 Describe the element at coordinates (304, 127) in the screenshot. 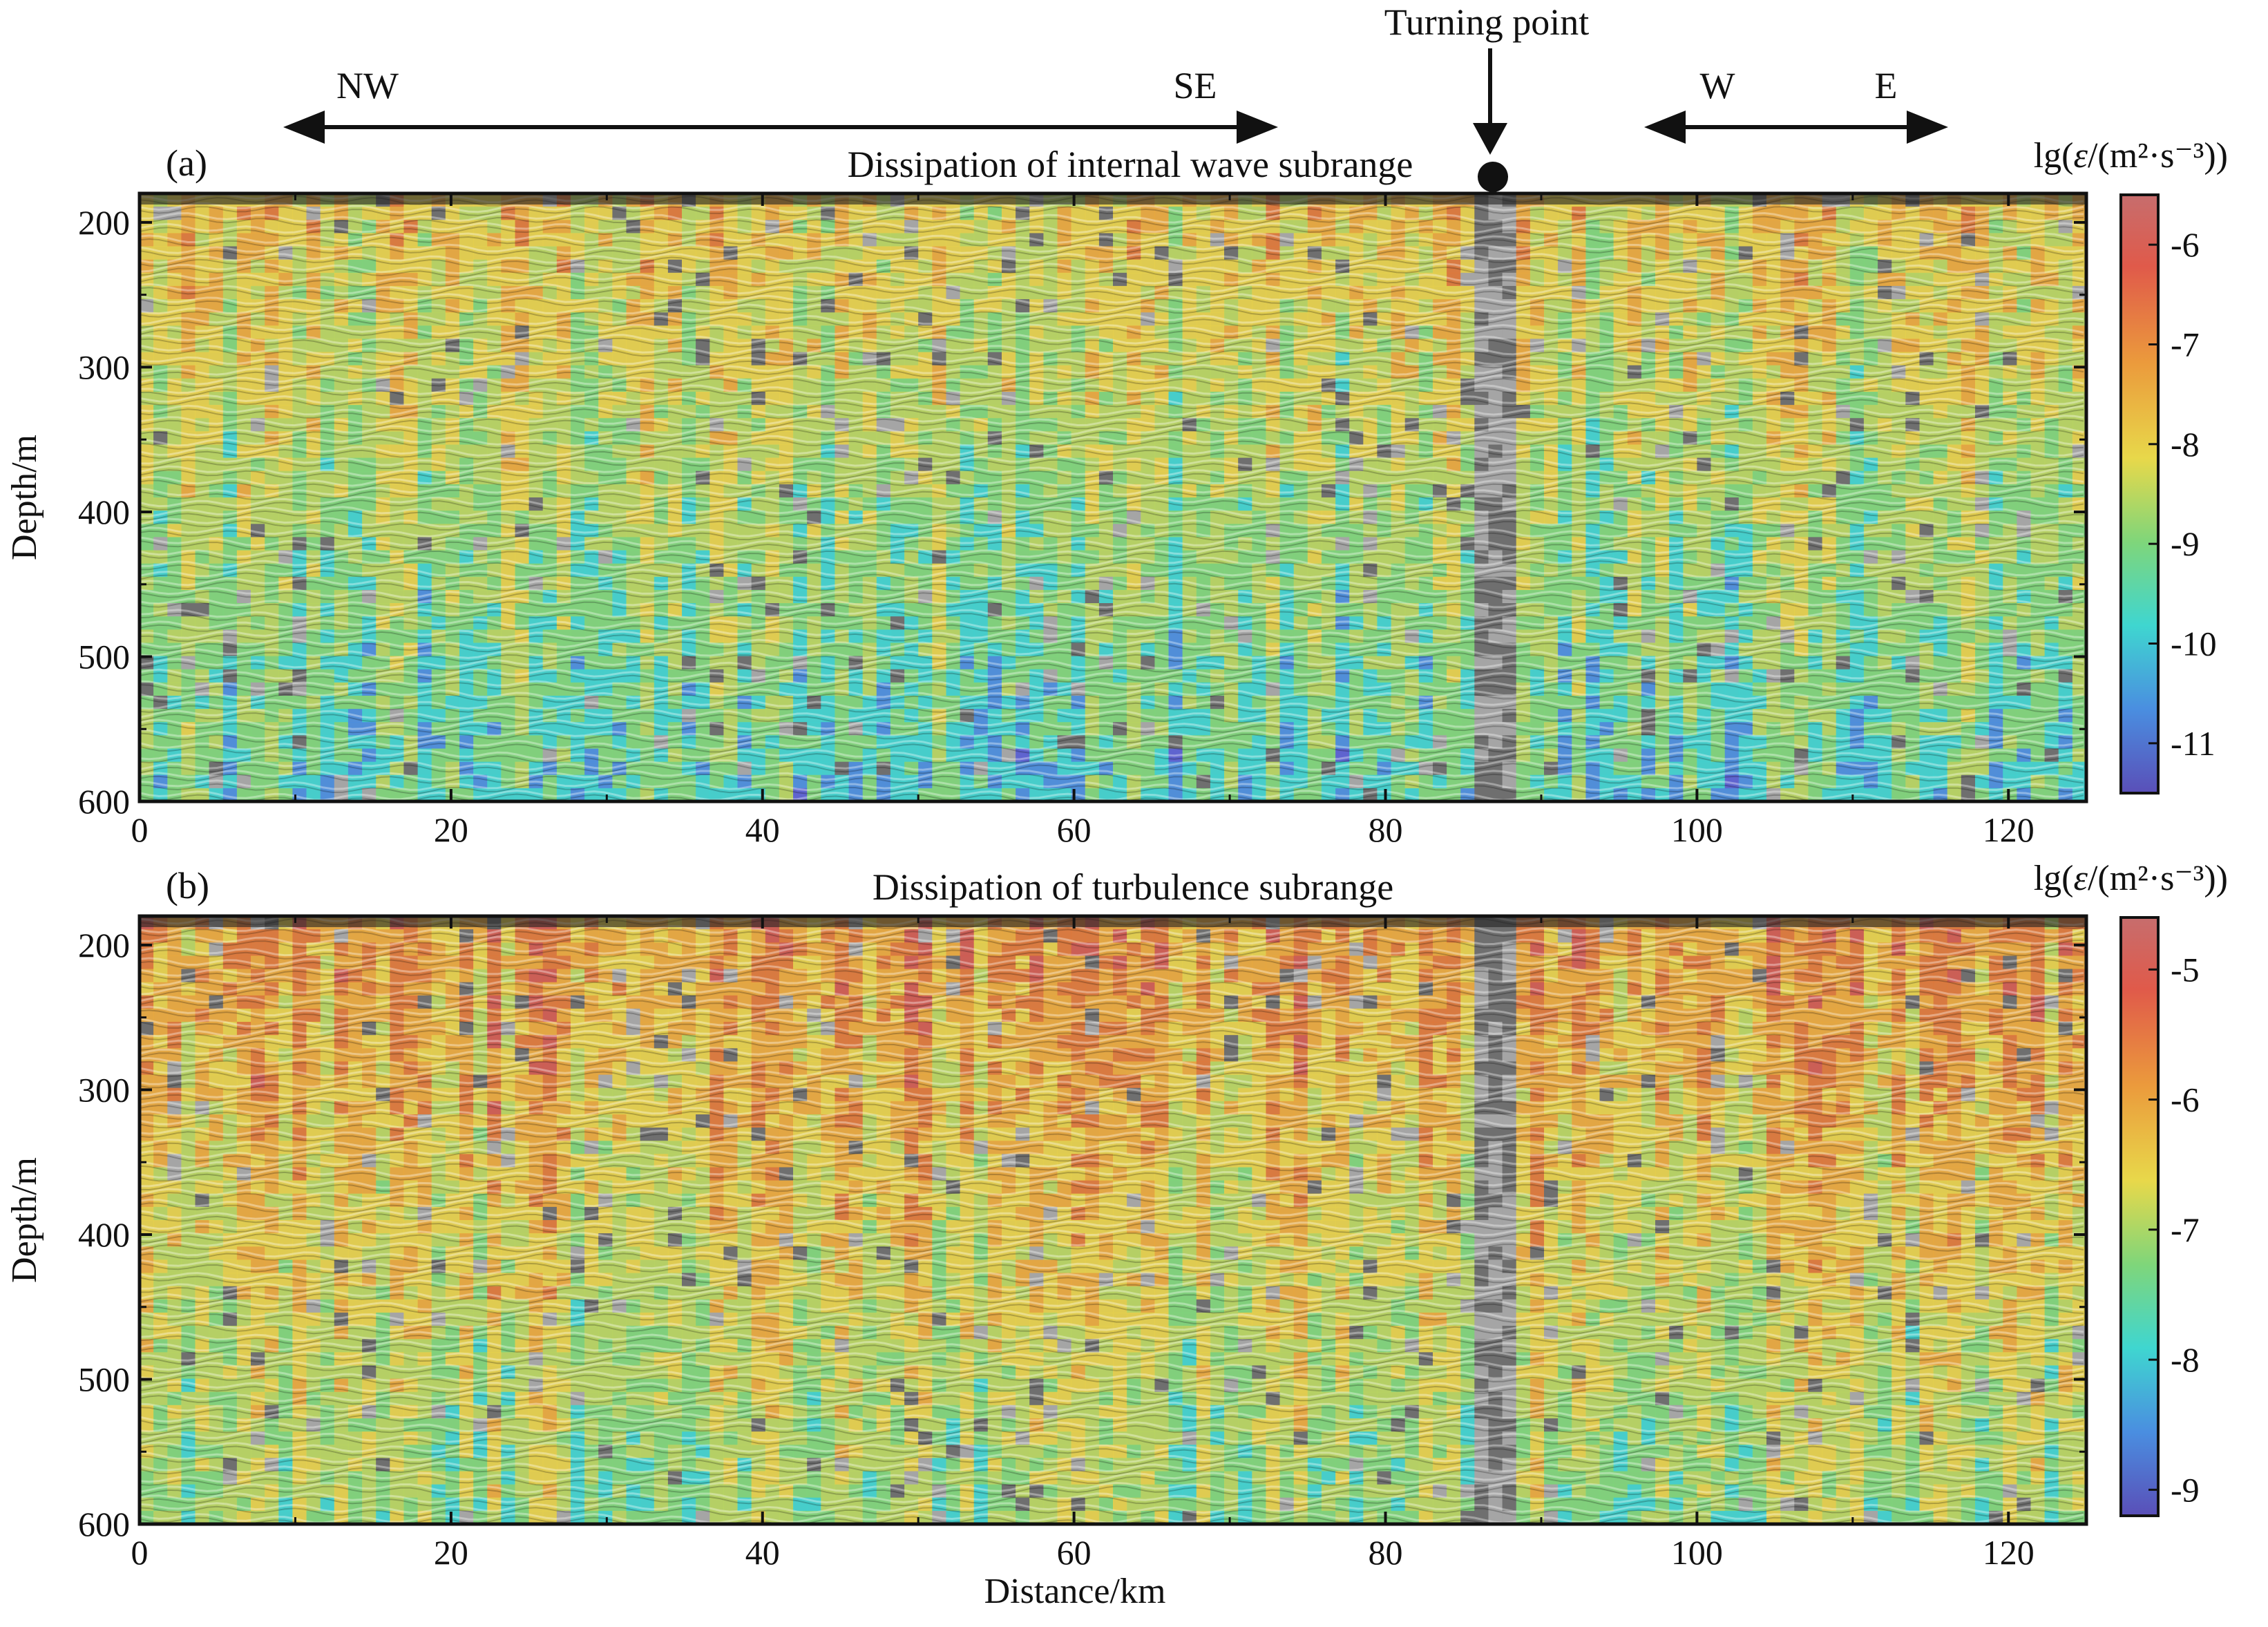

I see `arrow-head-nw` at that location.